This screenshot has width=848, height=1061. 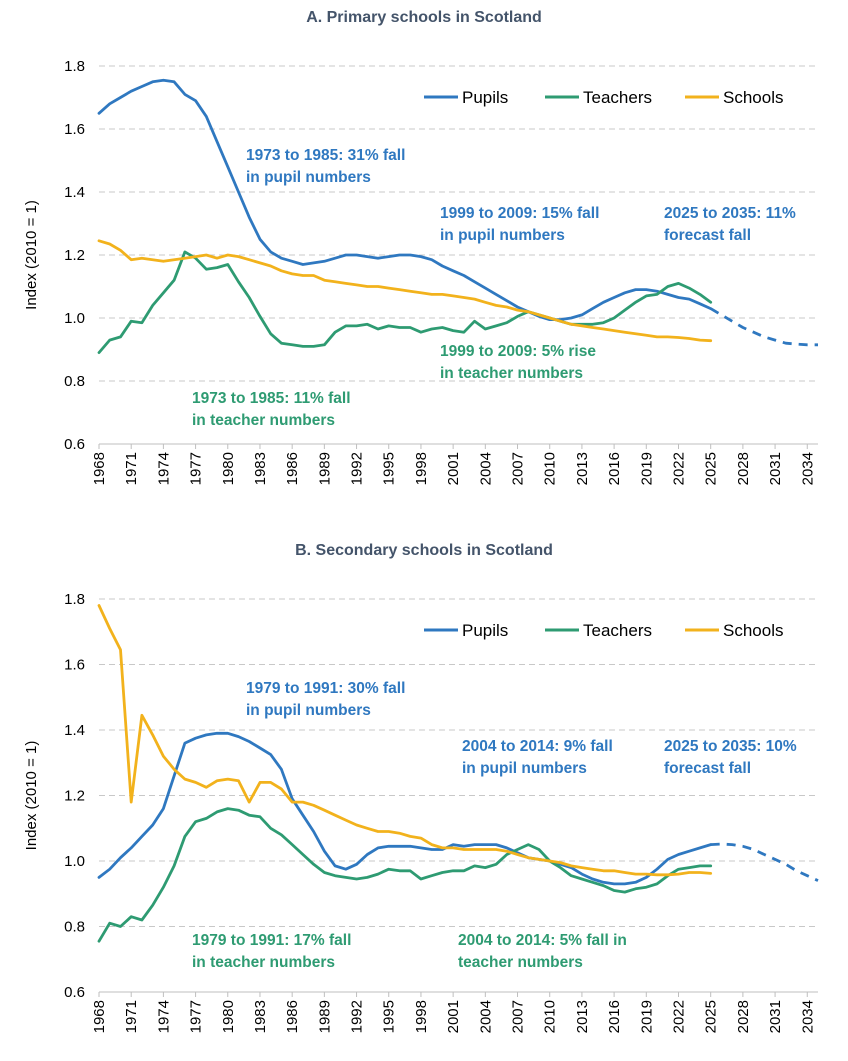 What do you see at coordinates (537, 757) in the screenshot?
I see `annotation: 2004 to 2014: 9% fall in pupil numbers` at bounding box center [537, 757].